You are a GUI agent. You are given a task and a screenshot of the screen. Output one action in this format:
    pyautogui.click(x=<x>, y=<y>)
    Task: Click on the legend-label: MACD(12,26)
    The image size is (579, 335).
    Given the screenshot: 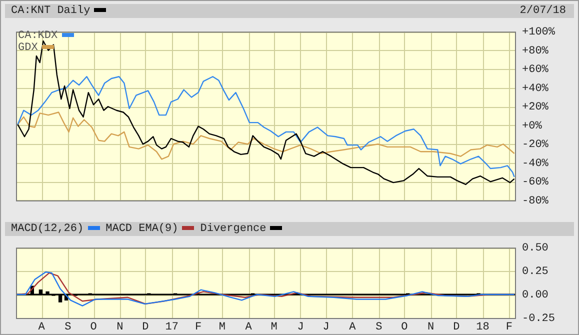 What is the action you would take?
    pyautogui.click(x=47, y=229)
    